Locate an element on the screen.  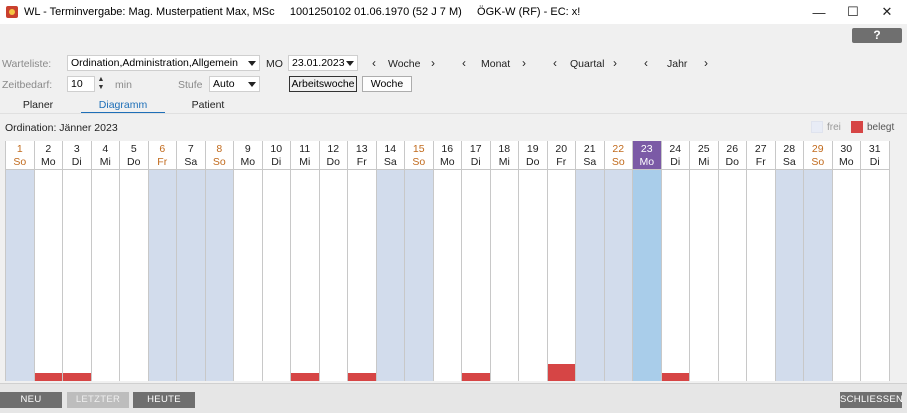
day-column: 9 Mo is located at coordinates (248, 261).